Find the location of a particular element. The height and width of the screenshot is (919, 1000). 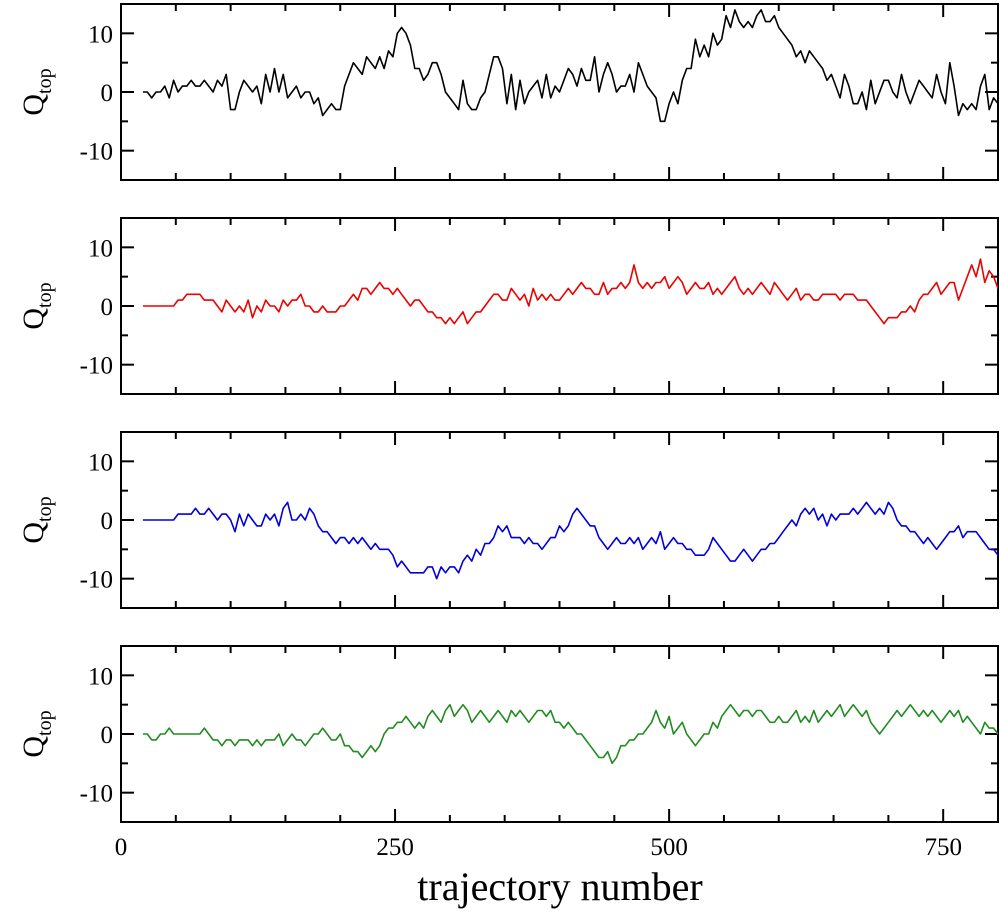

x-tick-label: 250 is located at coordinates (395, 847).